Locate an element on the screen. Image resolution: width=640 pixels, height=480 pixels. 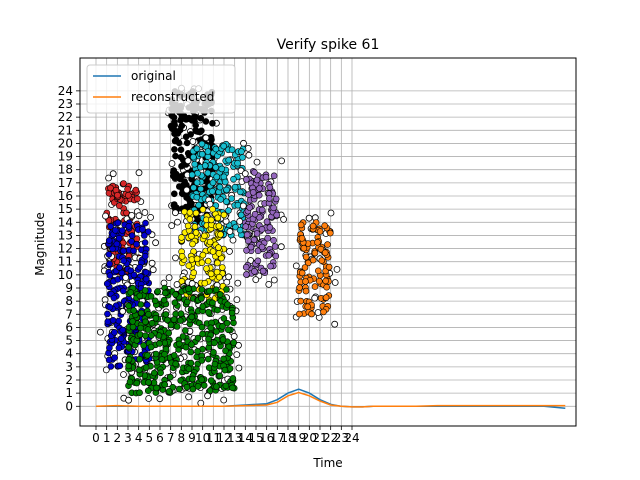
y-tick-label: 10 is located at coordinates (65, 275).